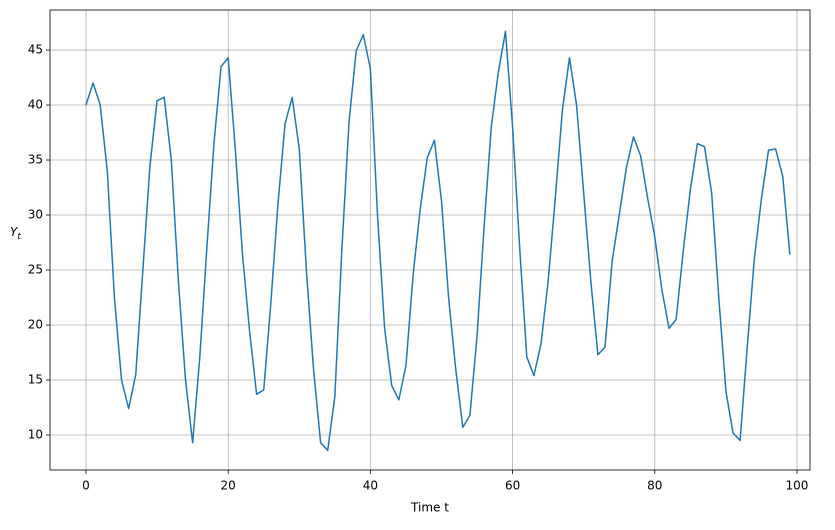  Describe the element at coordinates (35, 105) in the screenshot. I see `y-tick-label: 40` at that location.